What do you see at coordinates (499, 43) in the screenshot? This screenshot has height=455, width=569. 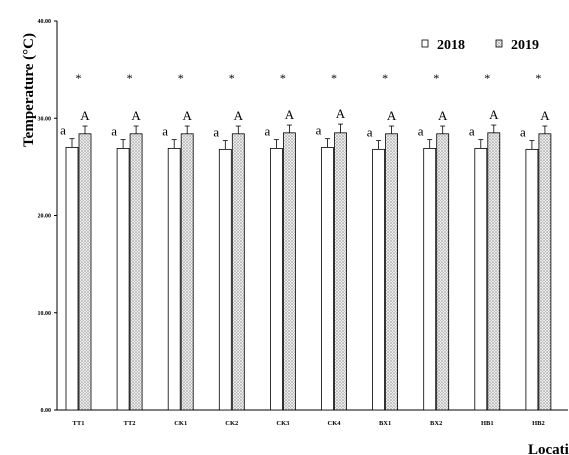 I see `legend-swatch-2019` at bounding box center [499, 43].